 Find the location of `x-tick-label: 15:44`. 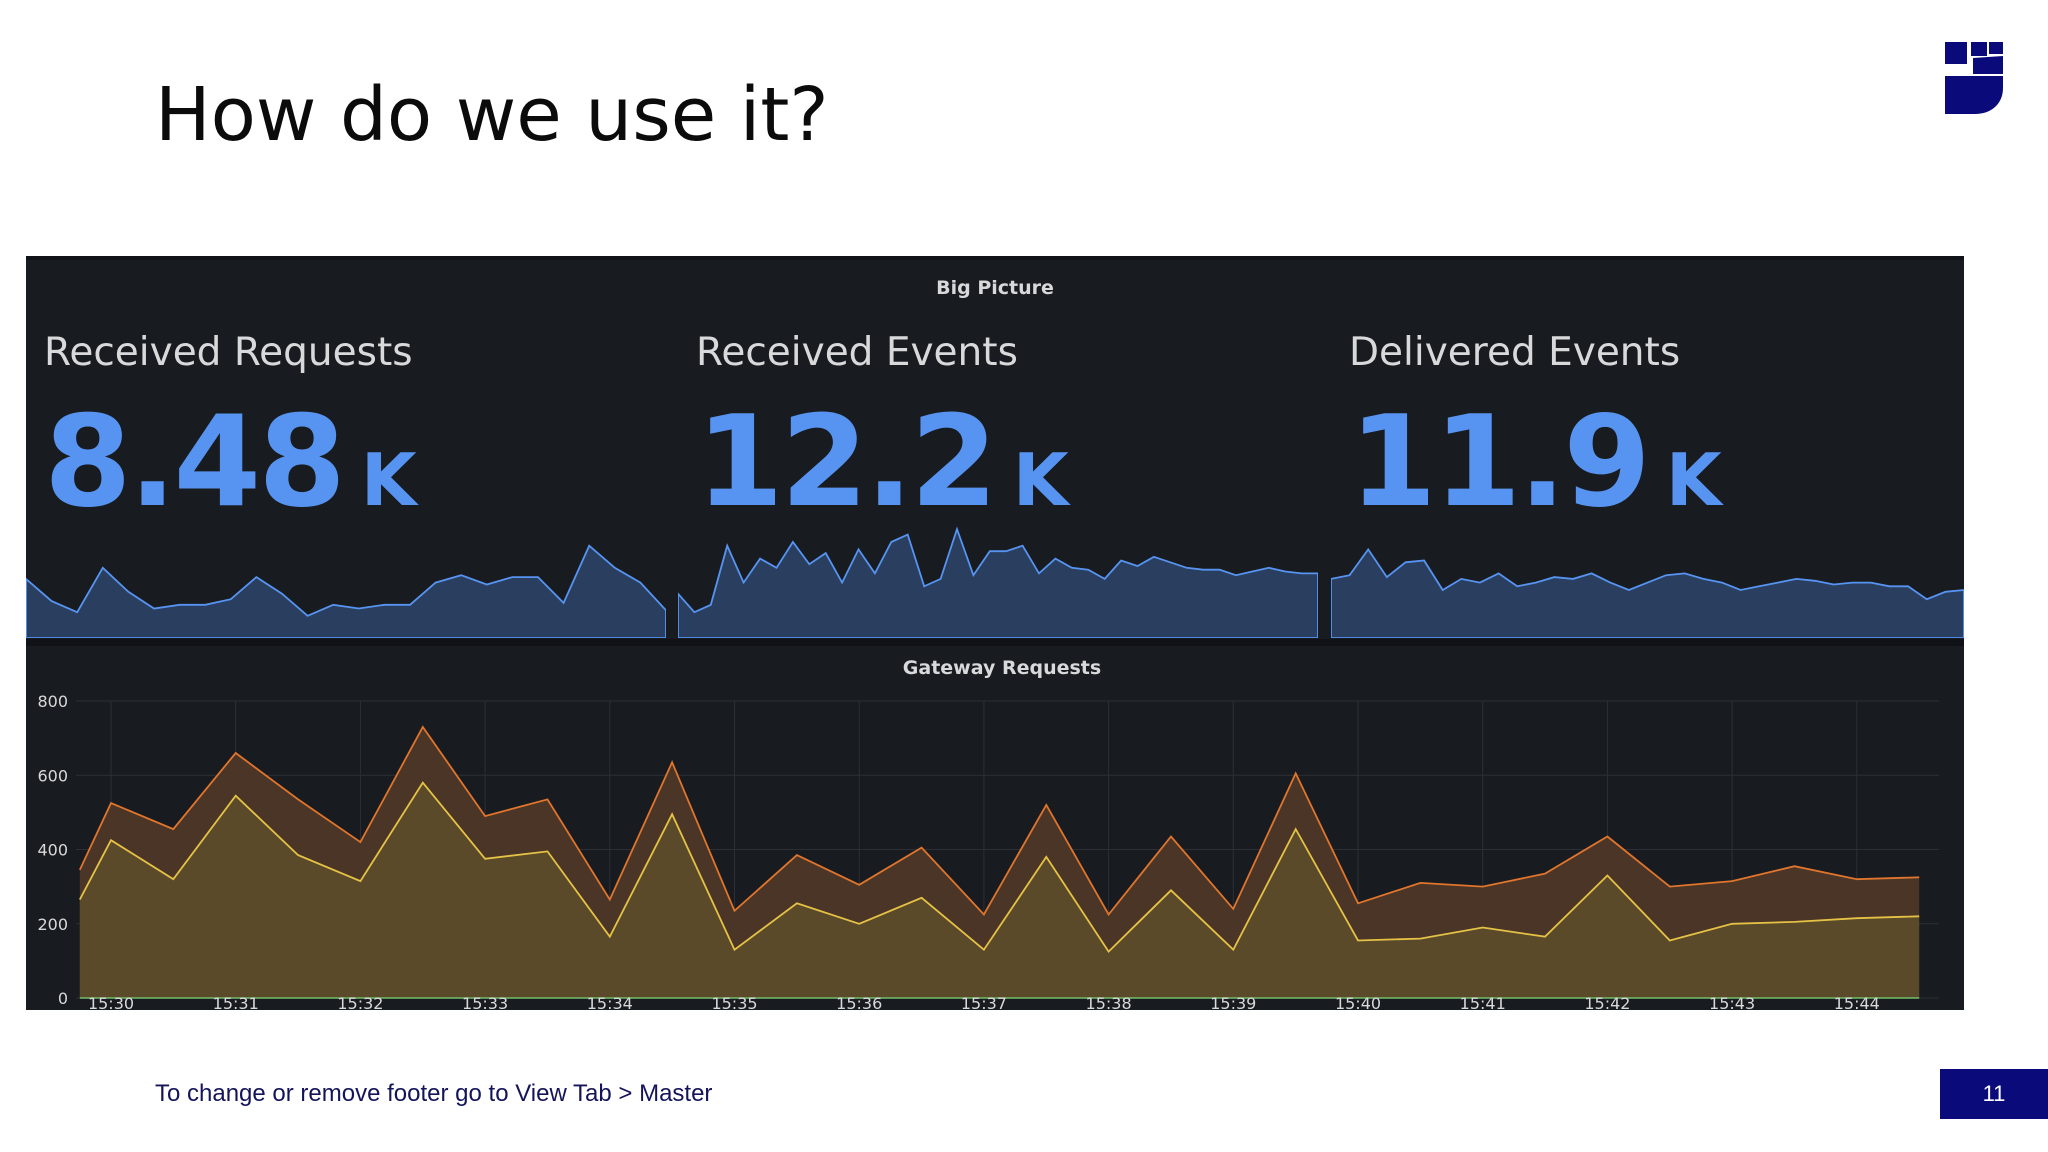

x-tick-label: 15:44 is located at coordinates (1857, 1002).